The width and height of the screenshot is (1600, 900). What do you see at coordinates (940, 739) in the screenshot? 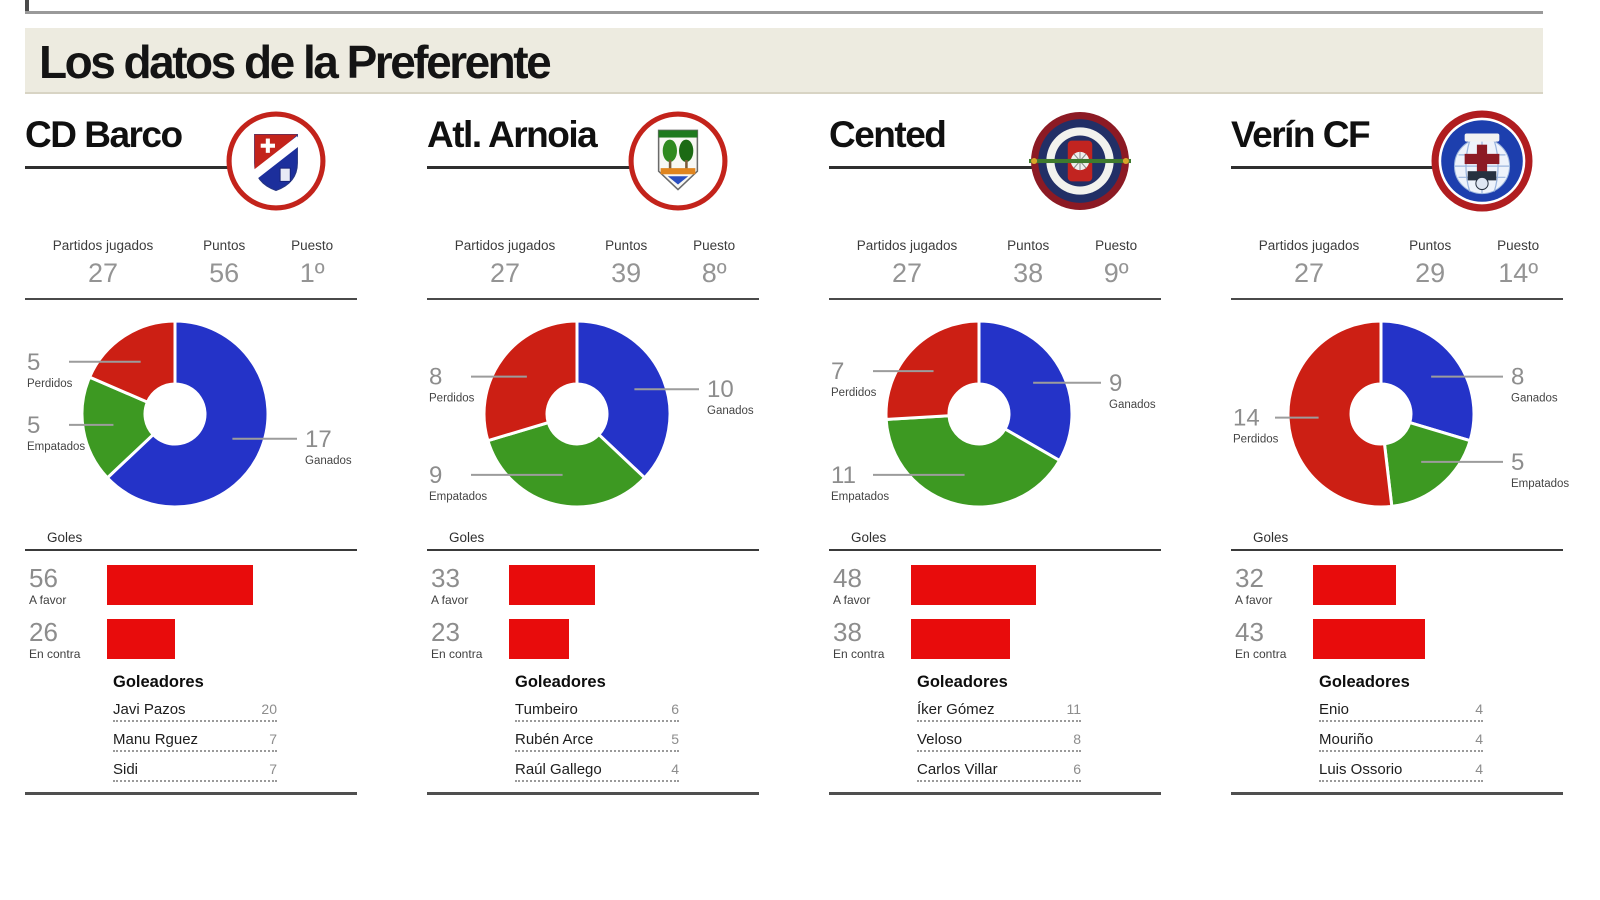
I see `scorer-name: Veloso` at bounding box center [940, 739].